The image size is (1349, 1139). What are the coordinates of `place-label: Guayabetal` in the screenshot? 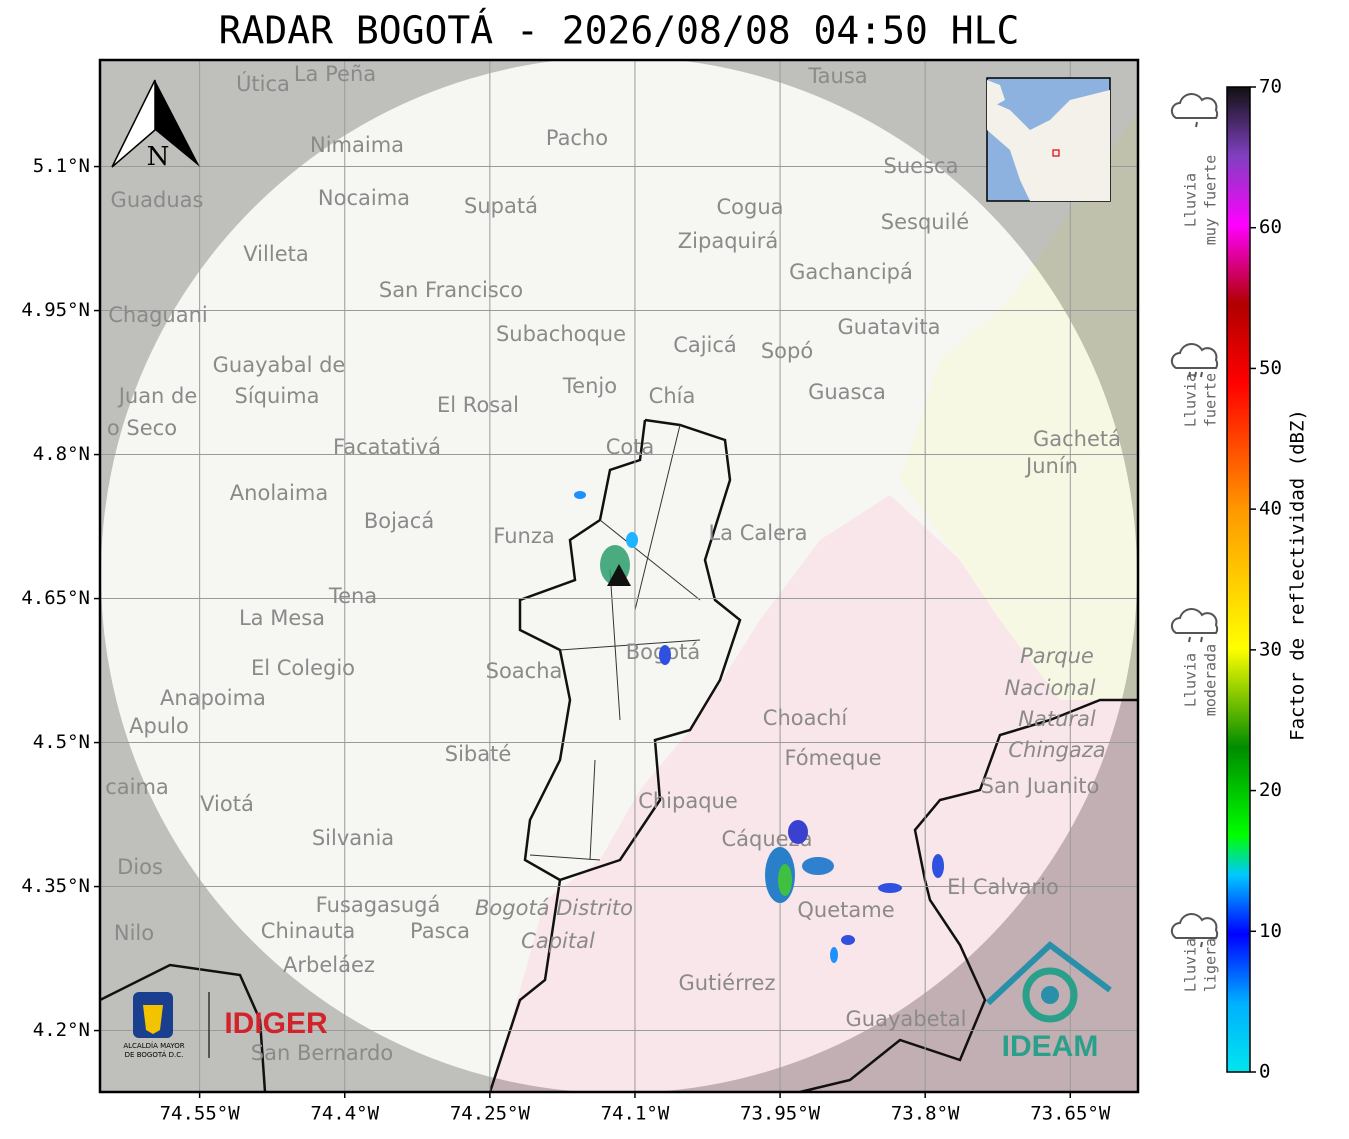 It's located at (906, 1019).